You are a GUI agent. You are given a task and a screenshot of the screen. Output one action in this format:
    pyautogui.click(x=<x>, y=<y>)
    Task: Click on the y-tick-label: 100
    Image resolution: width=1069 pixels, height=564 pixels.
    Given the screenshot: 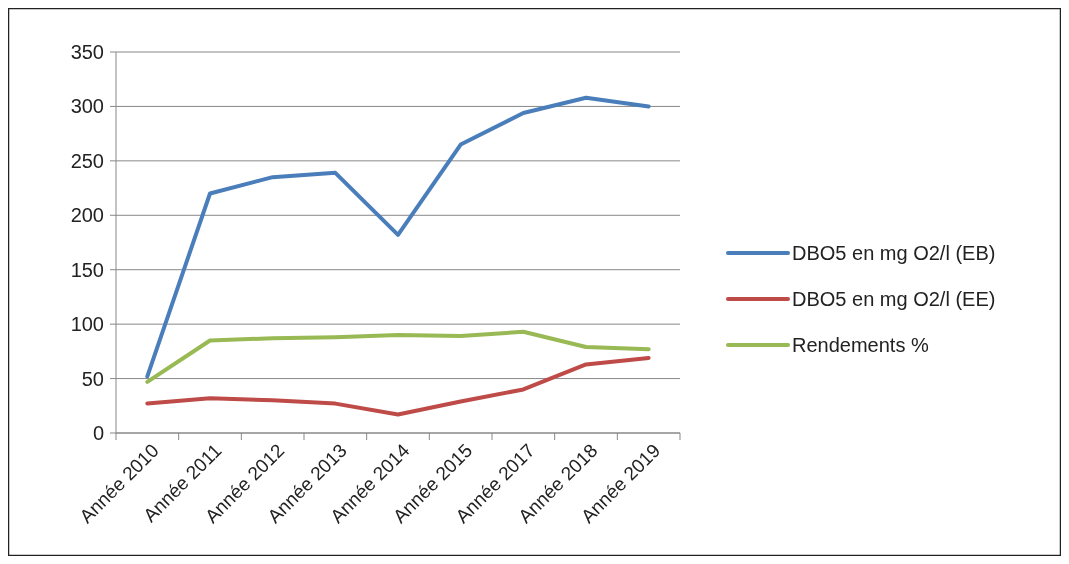 What is the action you would take?
    pyautogui.click(x=87, y=324)
    